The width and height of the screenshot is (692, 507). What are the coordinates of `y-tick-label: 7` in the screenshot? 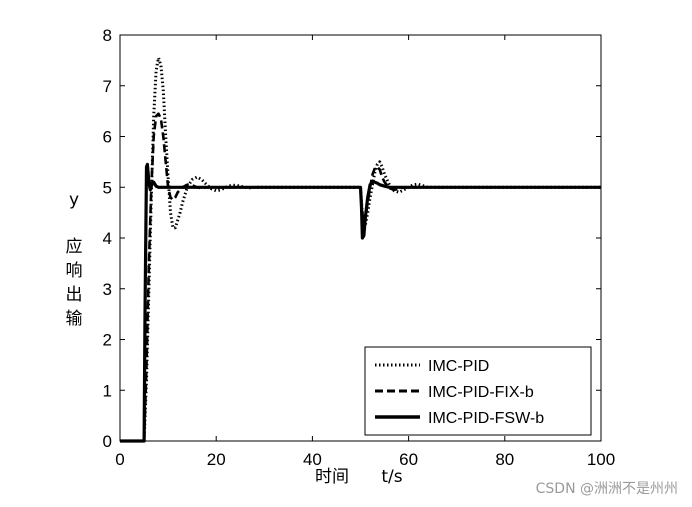 It's located at (107, 86).